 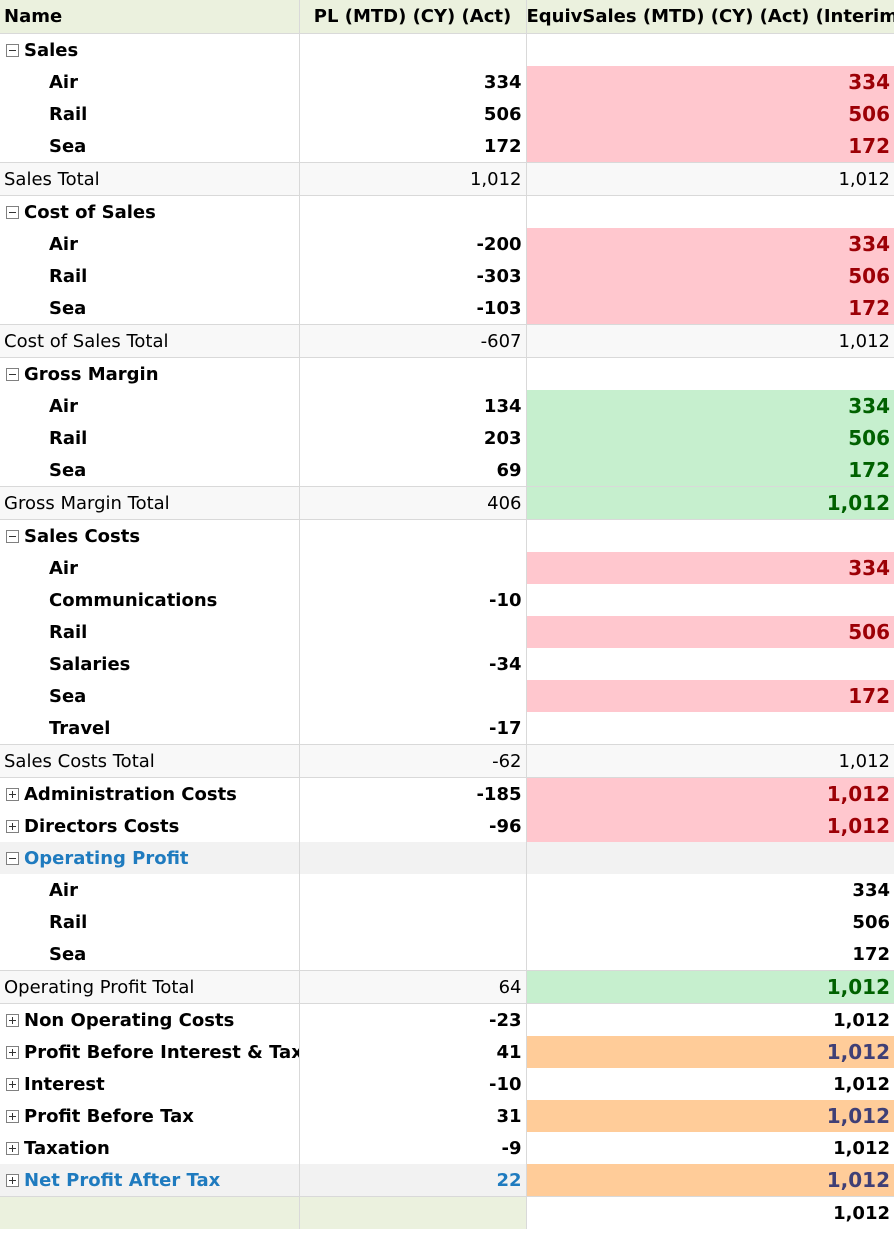 What do you see at coordinates (150, 1212) in the screenshot?
I see `row-name-cell` at bounding box center [150, 1212].